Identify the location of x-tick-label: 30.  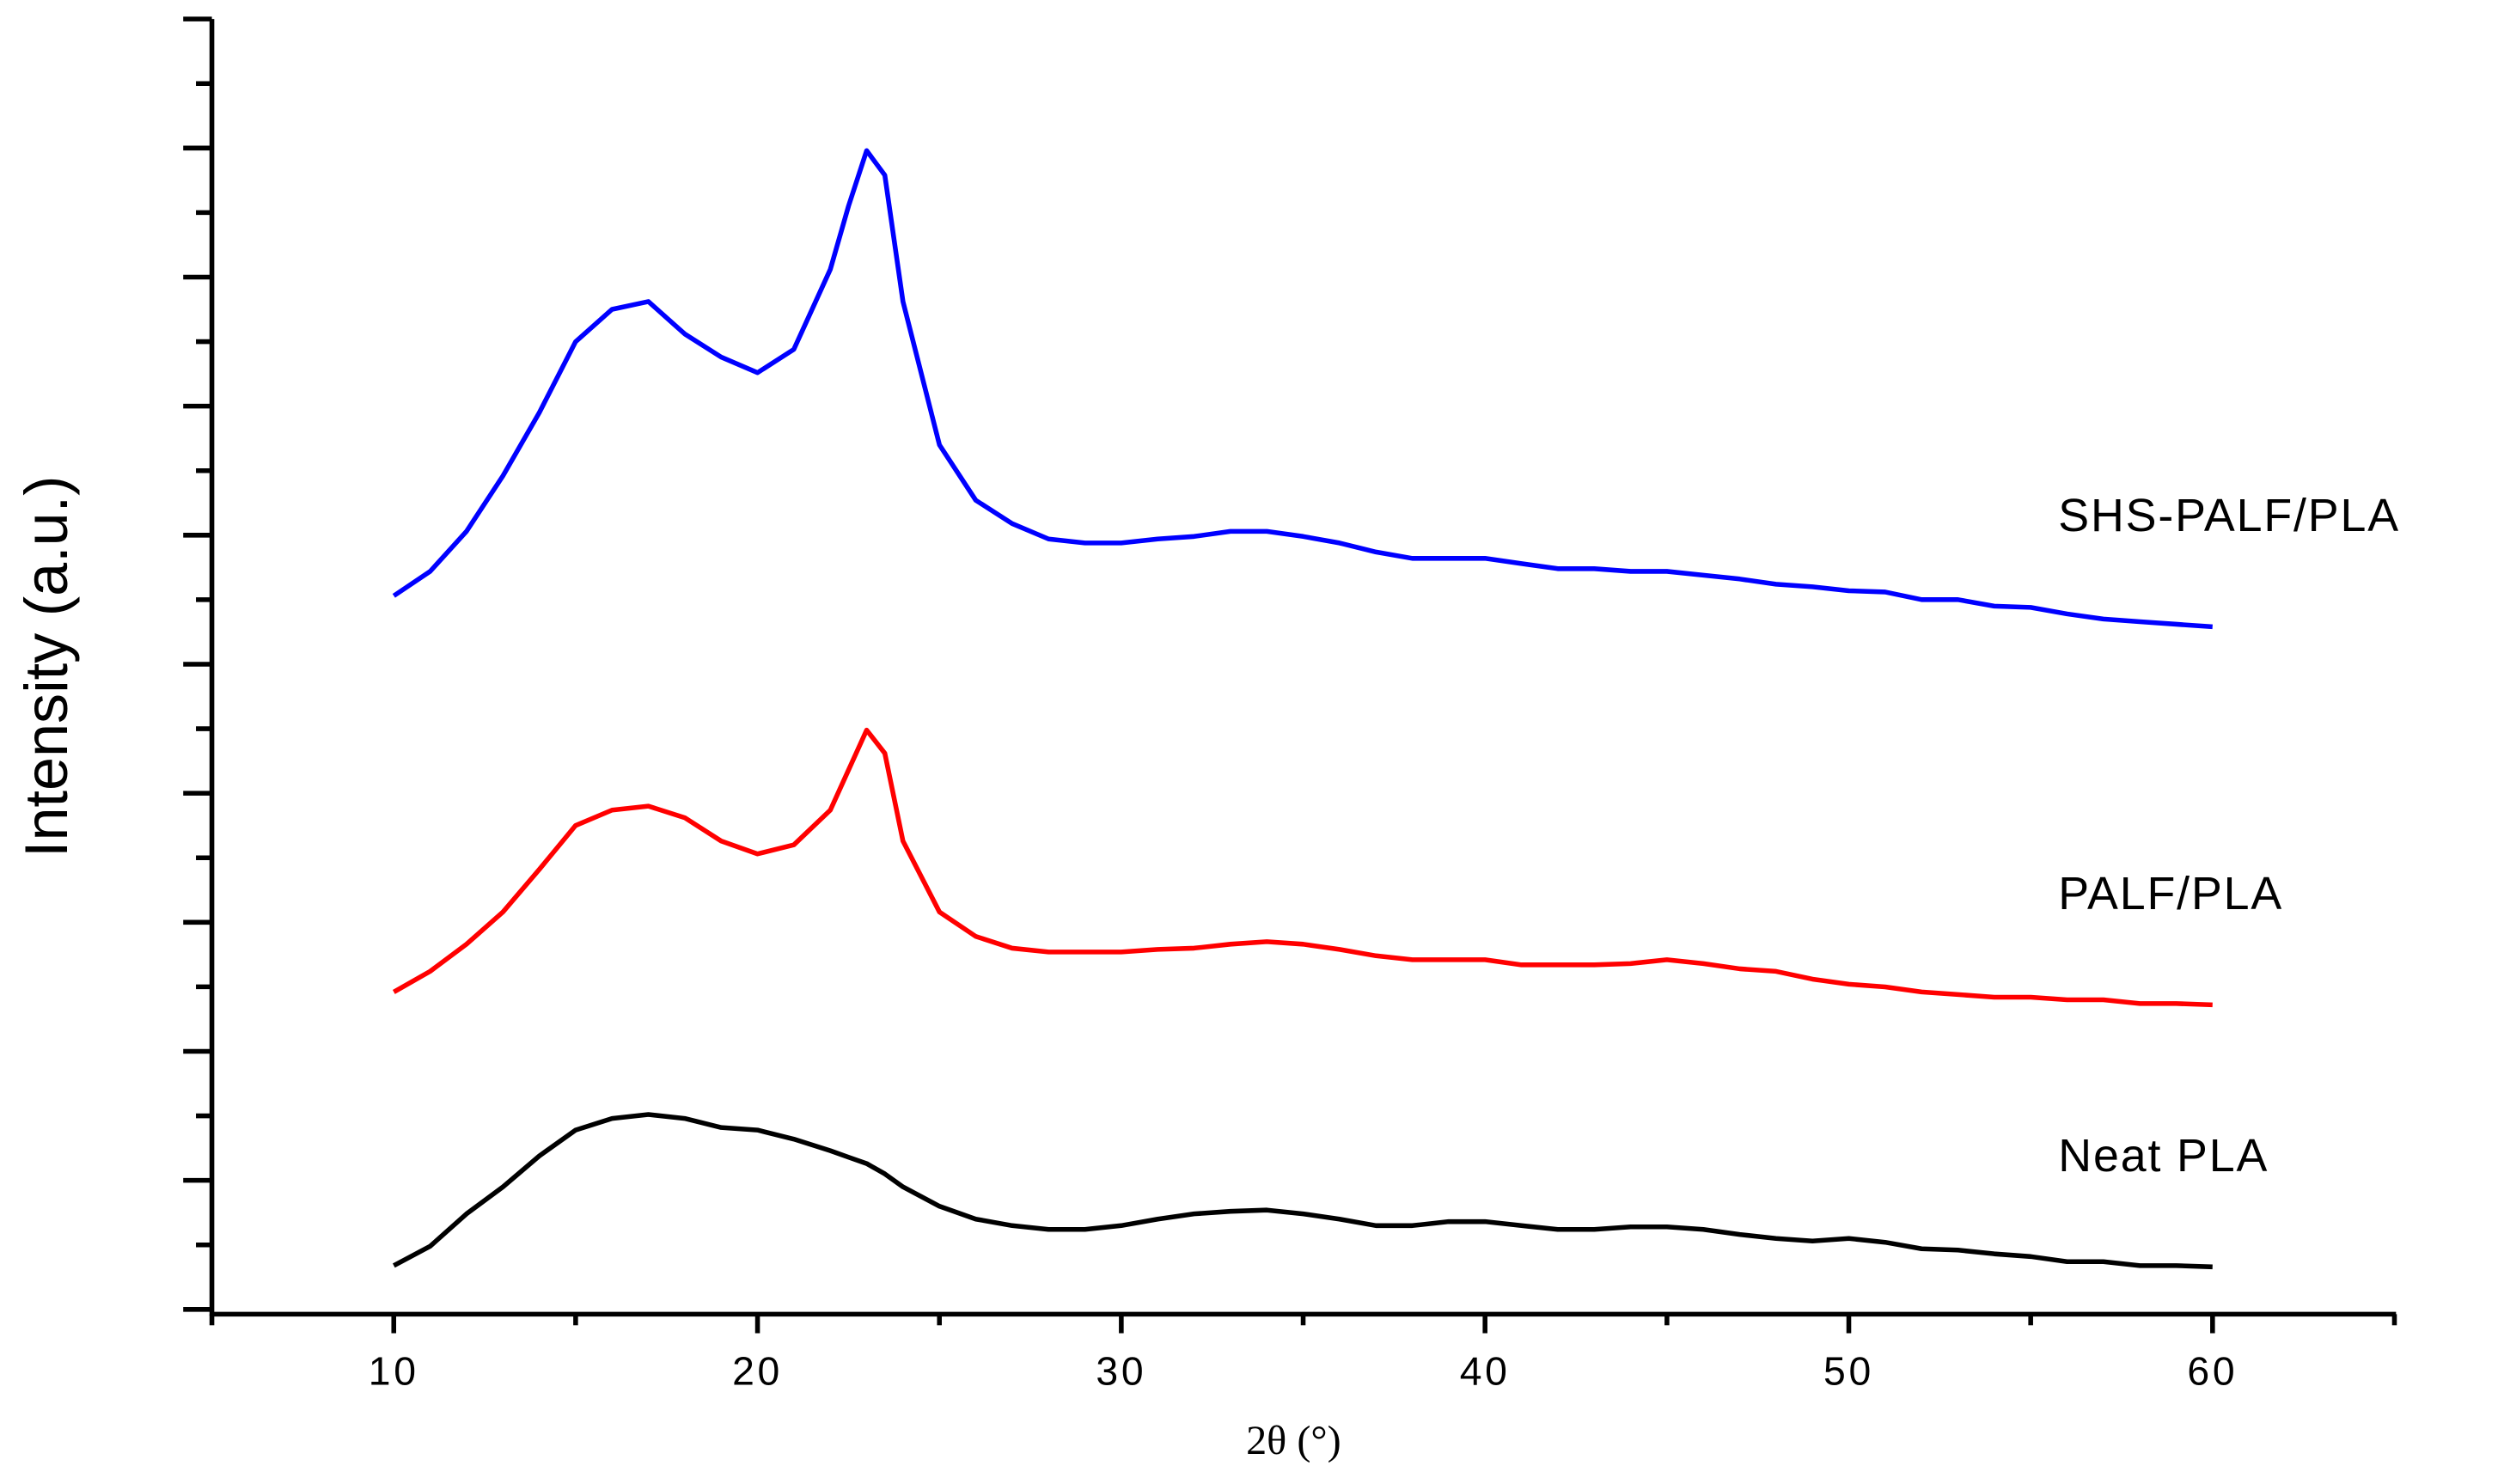
(1121, 1371).